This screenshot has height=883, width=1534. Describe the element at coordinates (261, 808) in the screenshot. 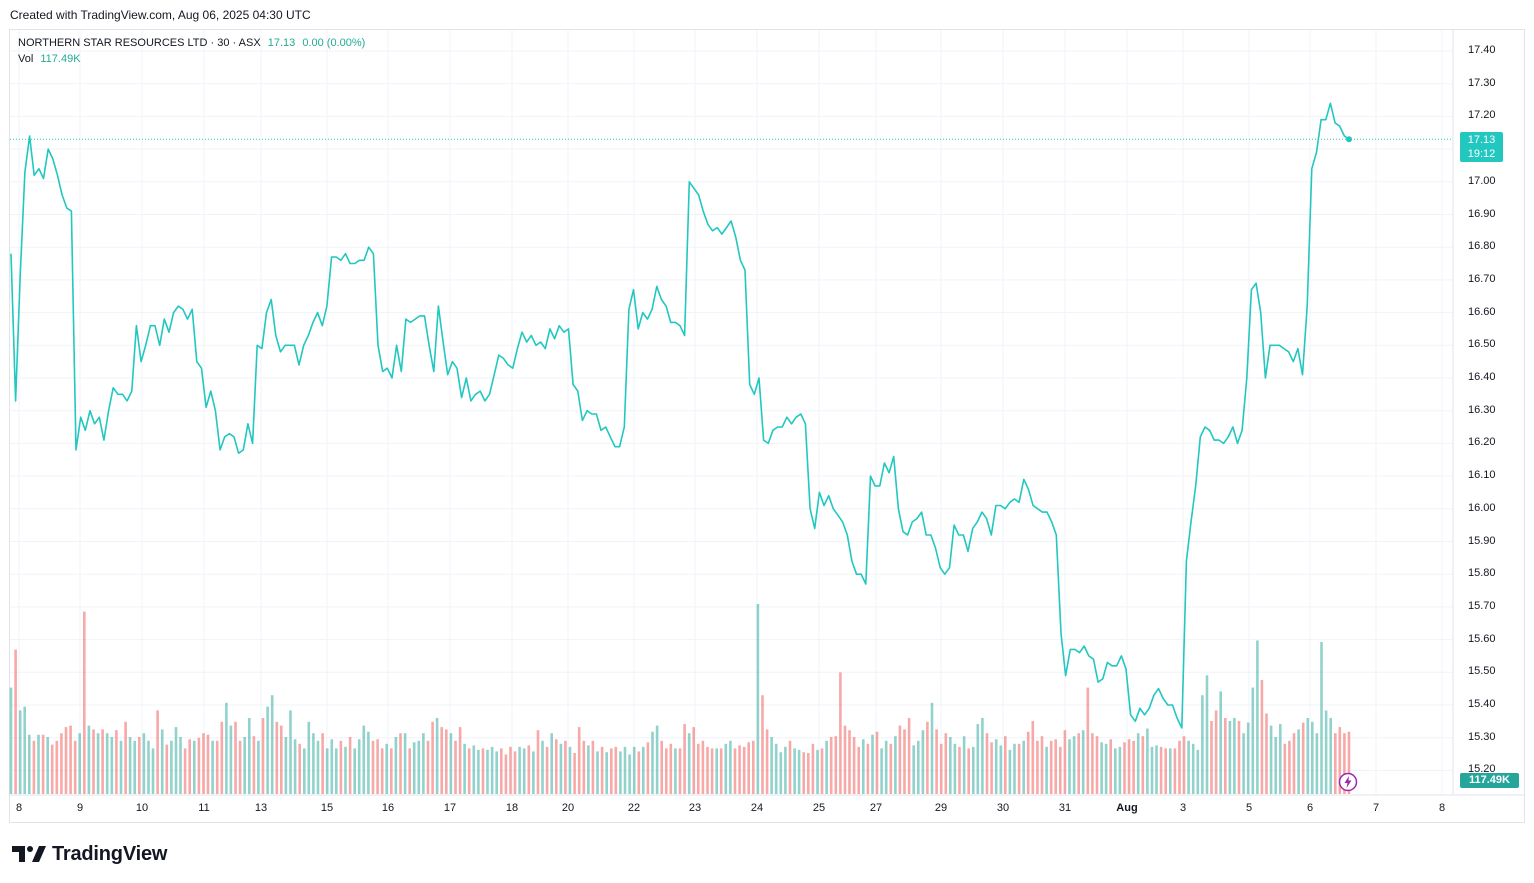

I see `time-axis-label: 13` at that location.